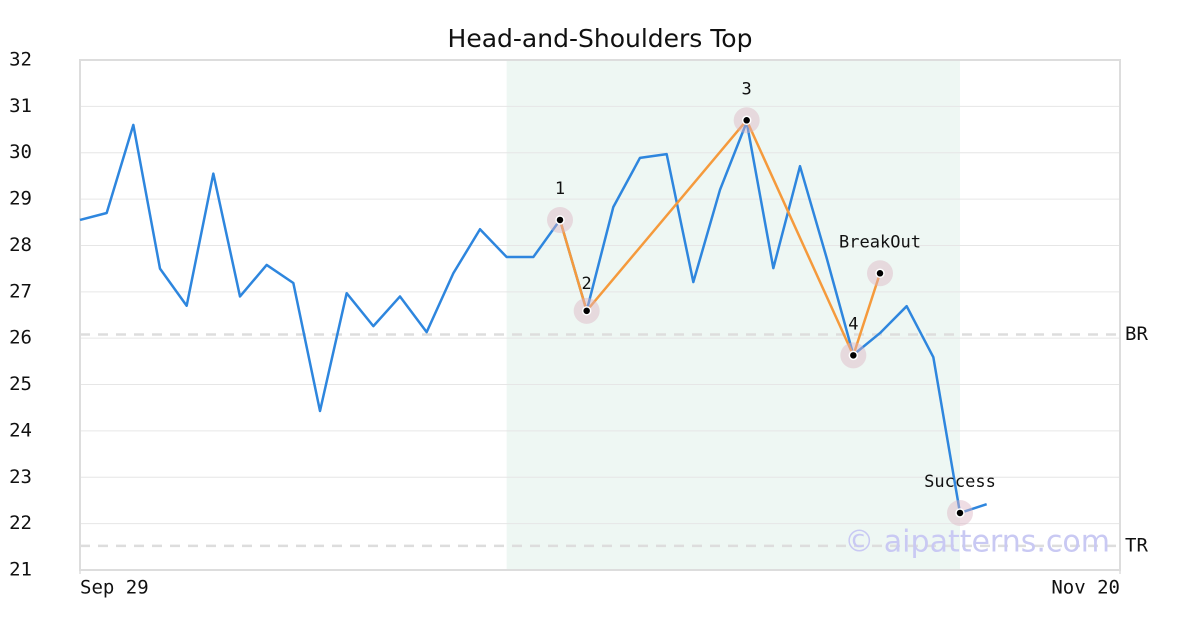 The height and width of the screenshot is (630, 1200). I want to click on y-tick-label: 23, so click(20, 477).